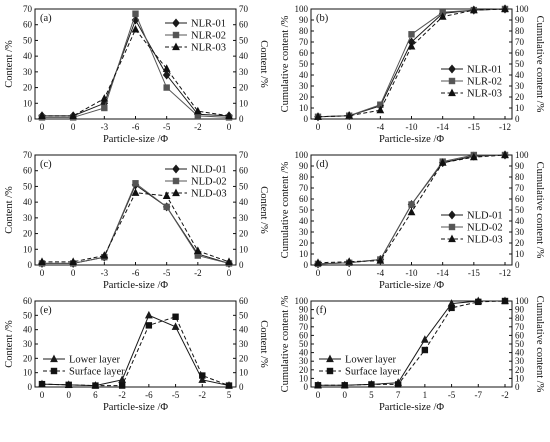 This screenshot has width=550, height=442. Describe the element at coordinates (321, 310) in the screenshot. I see `panel-label: (f)` at that location.